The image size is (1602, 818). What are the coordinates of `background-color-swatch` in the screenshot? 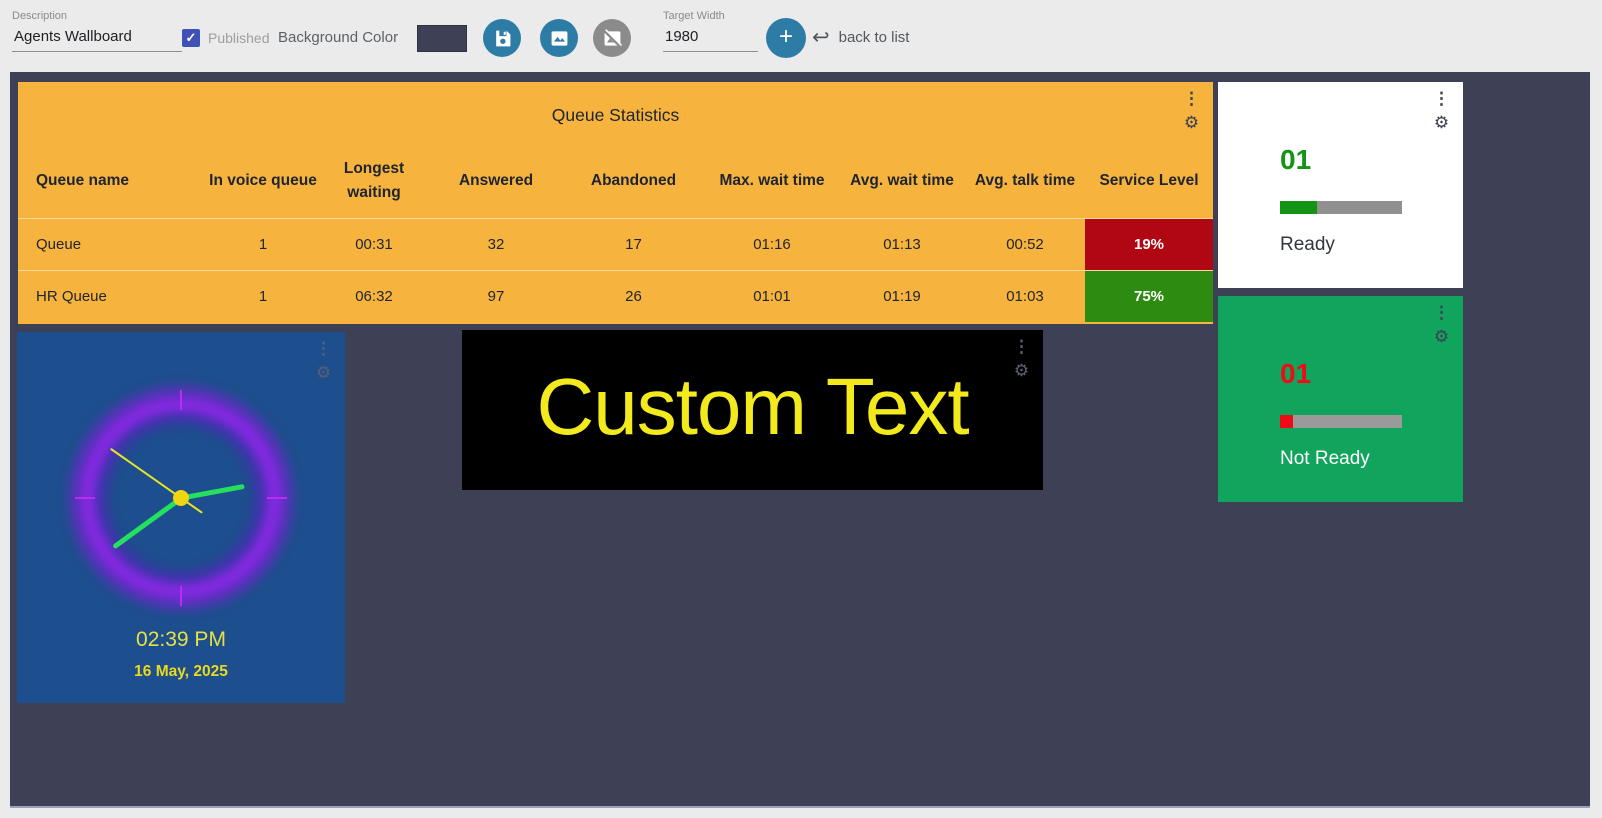 It's located at (442, 38).